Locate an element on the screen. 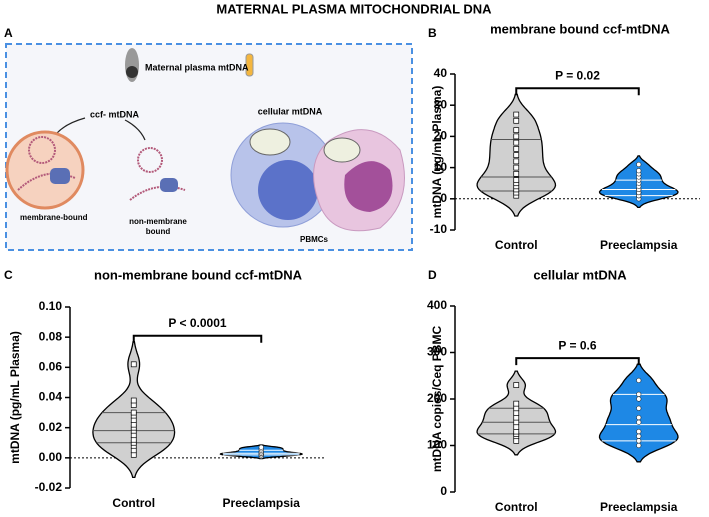  y-tick-label: 0.10 is located at coordinates (51, 306).